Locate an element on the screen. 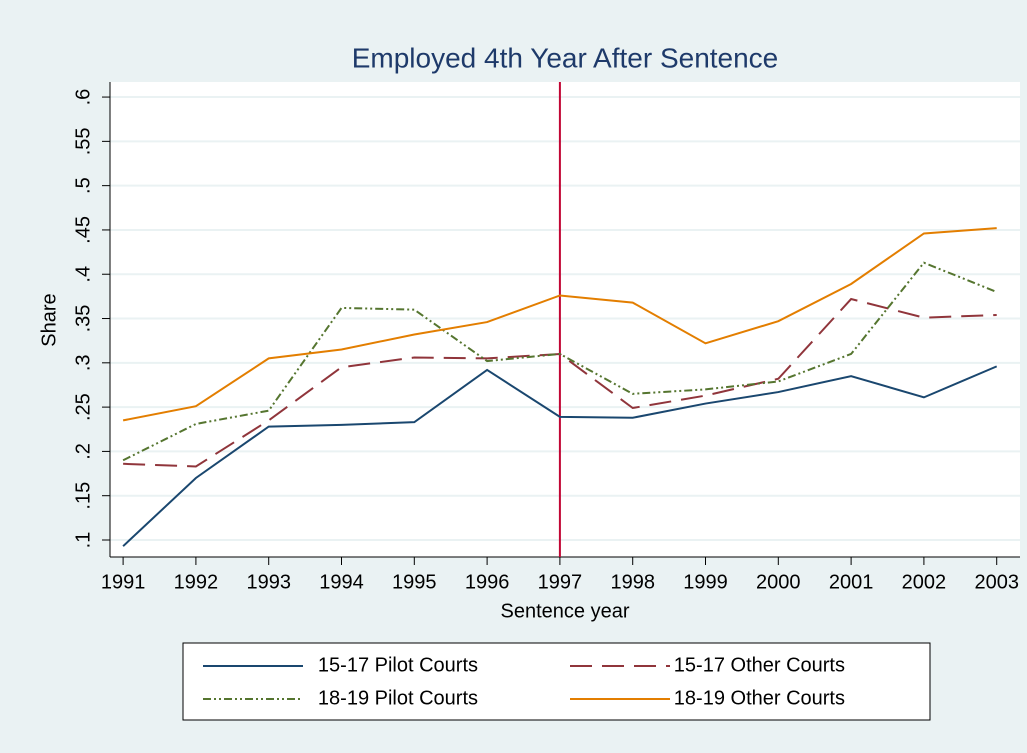  x-tick-label: 1992 is located at coordinates (196, 582).